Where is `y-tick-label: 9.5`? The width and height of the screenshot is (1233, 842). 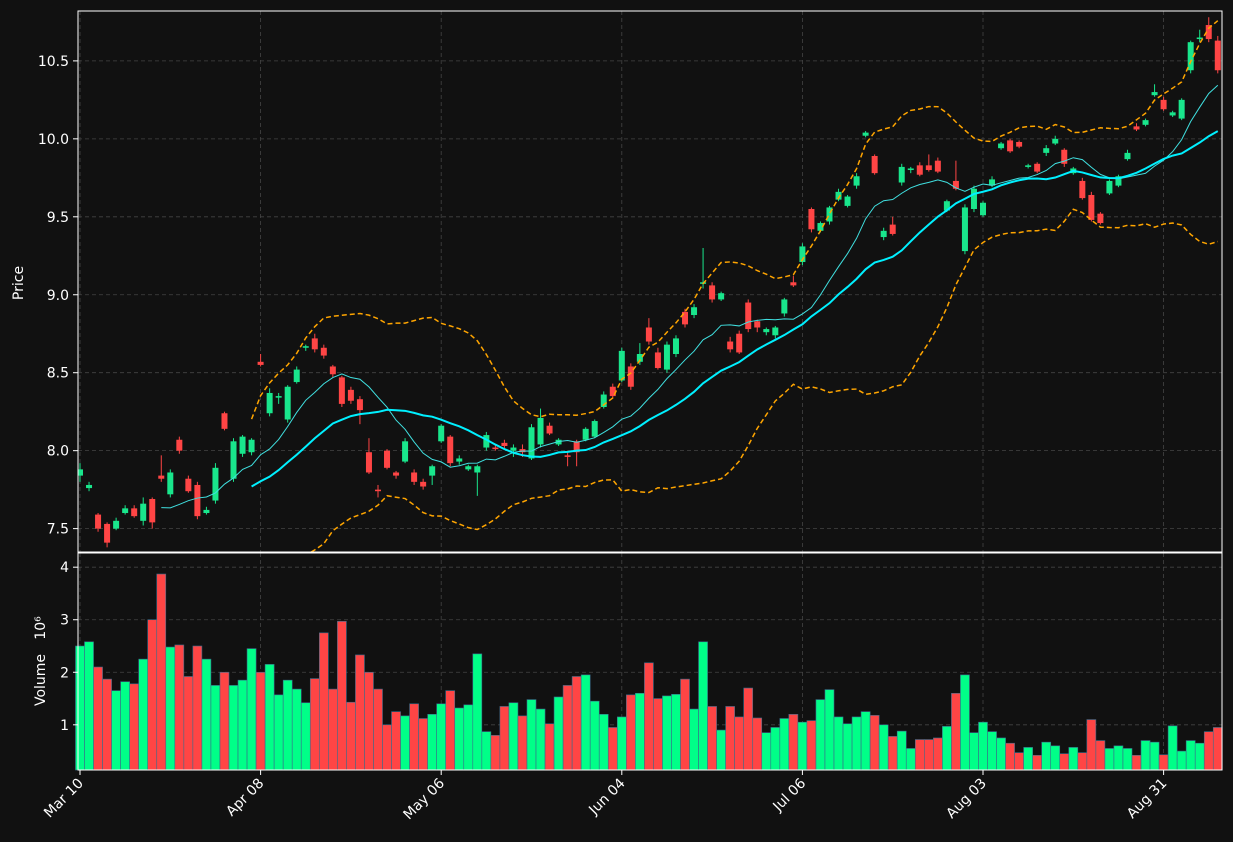
y-tick-label: 9.5 is located at coordinates (58, 218).